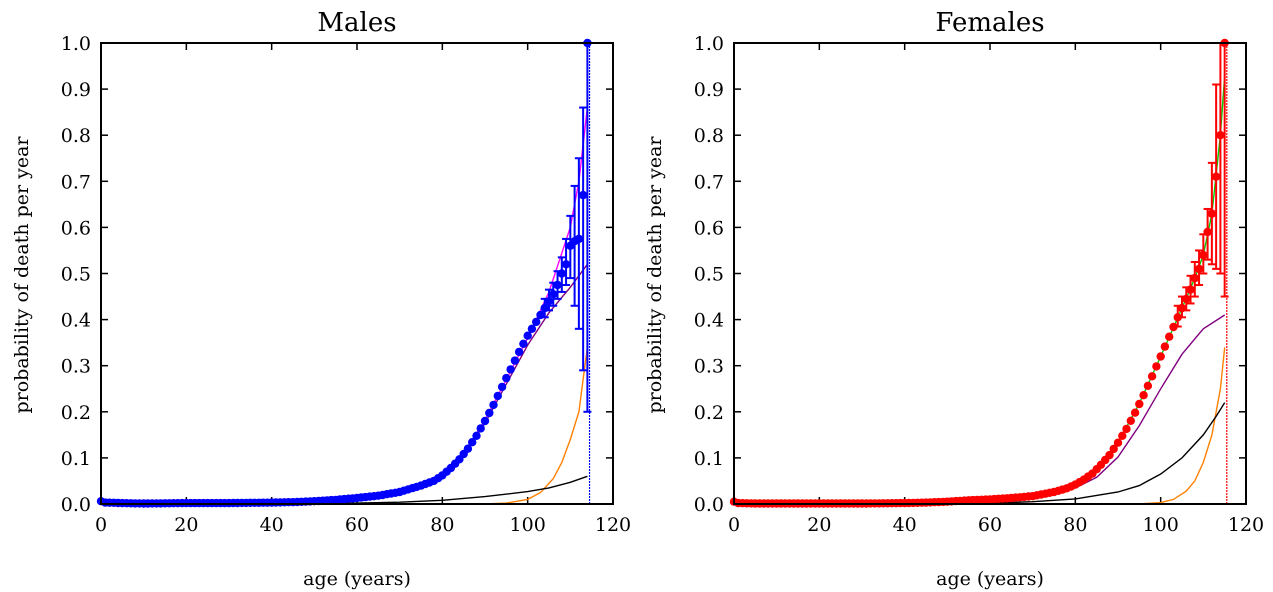 Image resolution: width=1273 pixels, height=592 pixels. I want to click on x-tick-label: 60, so click(990, 525).